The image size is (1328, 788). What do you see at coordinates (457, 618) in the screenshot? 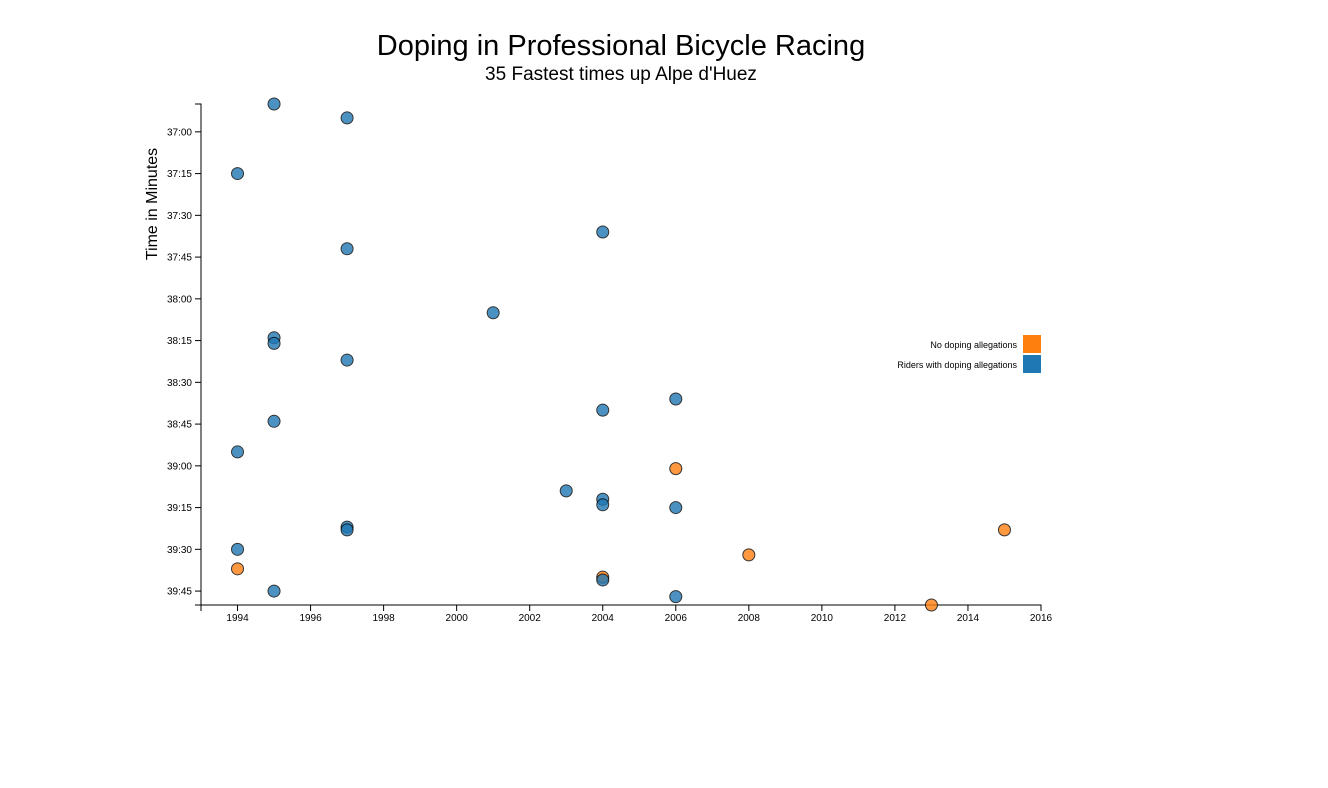
I see `x-tick-label: 2000` at bounding box center [457, 618].